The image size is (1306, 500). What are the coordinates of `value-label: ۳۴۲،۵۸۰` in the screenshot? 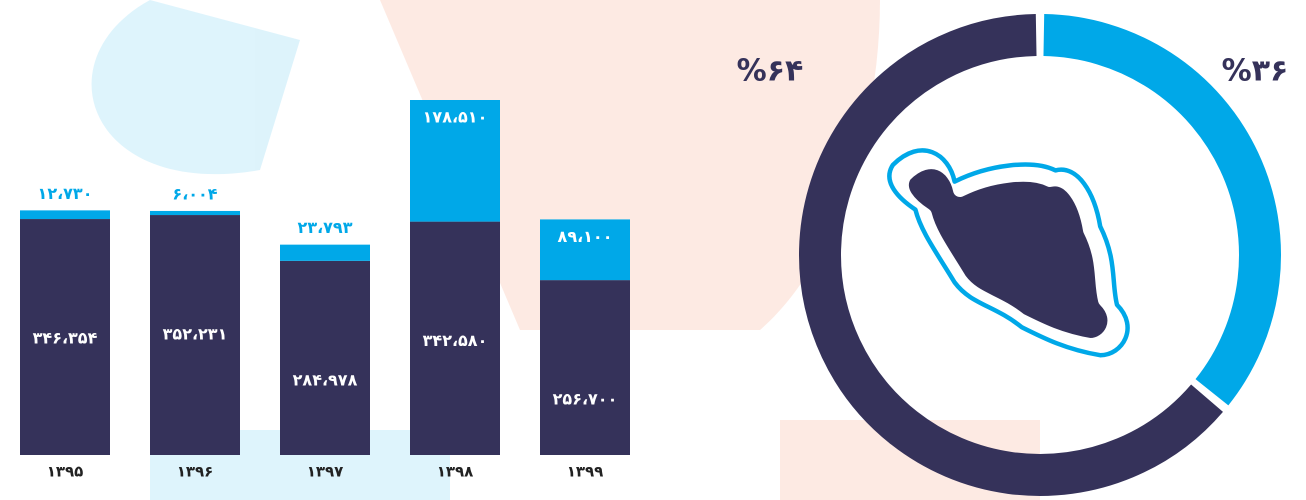 It's located at (455, 340).